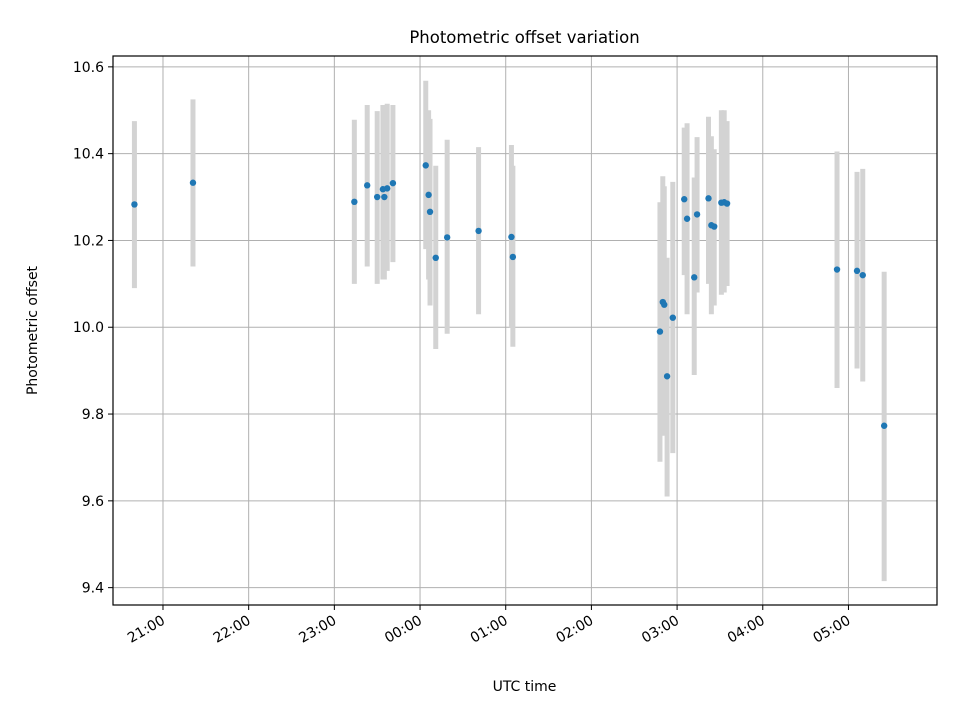 The image size is (960, 720). What do you see at coordinates (88, 241) in the screenshot?
I see `y-tick-label: 10.2` at bounding box center [88, 241].